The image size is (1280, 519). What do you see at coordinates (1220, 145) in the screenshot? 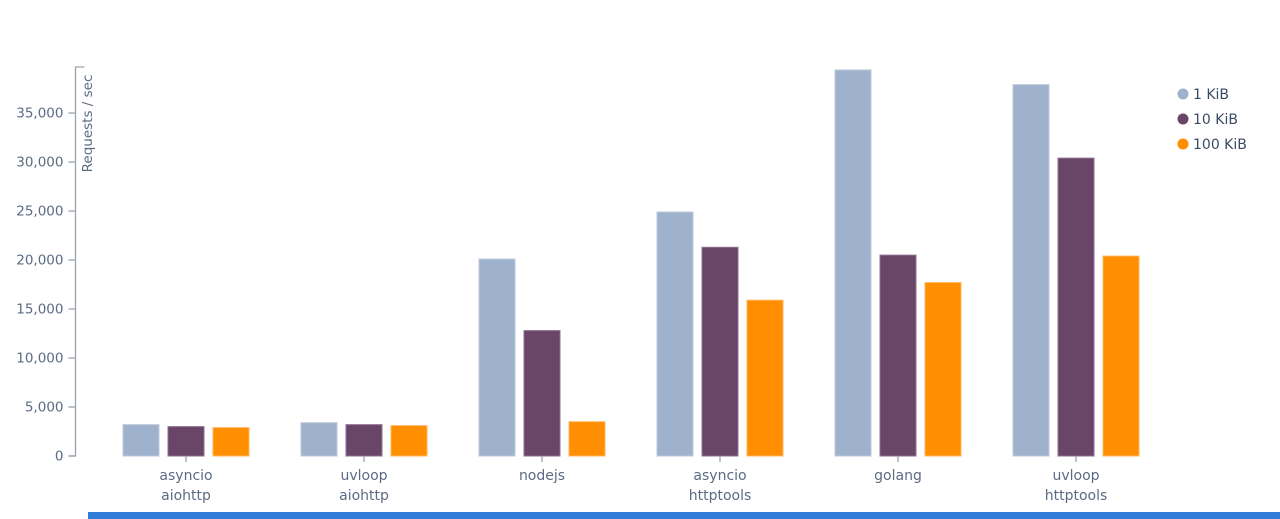
I see `legend-label: 100 KiB` at bounding box center [1220, 145].